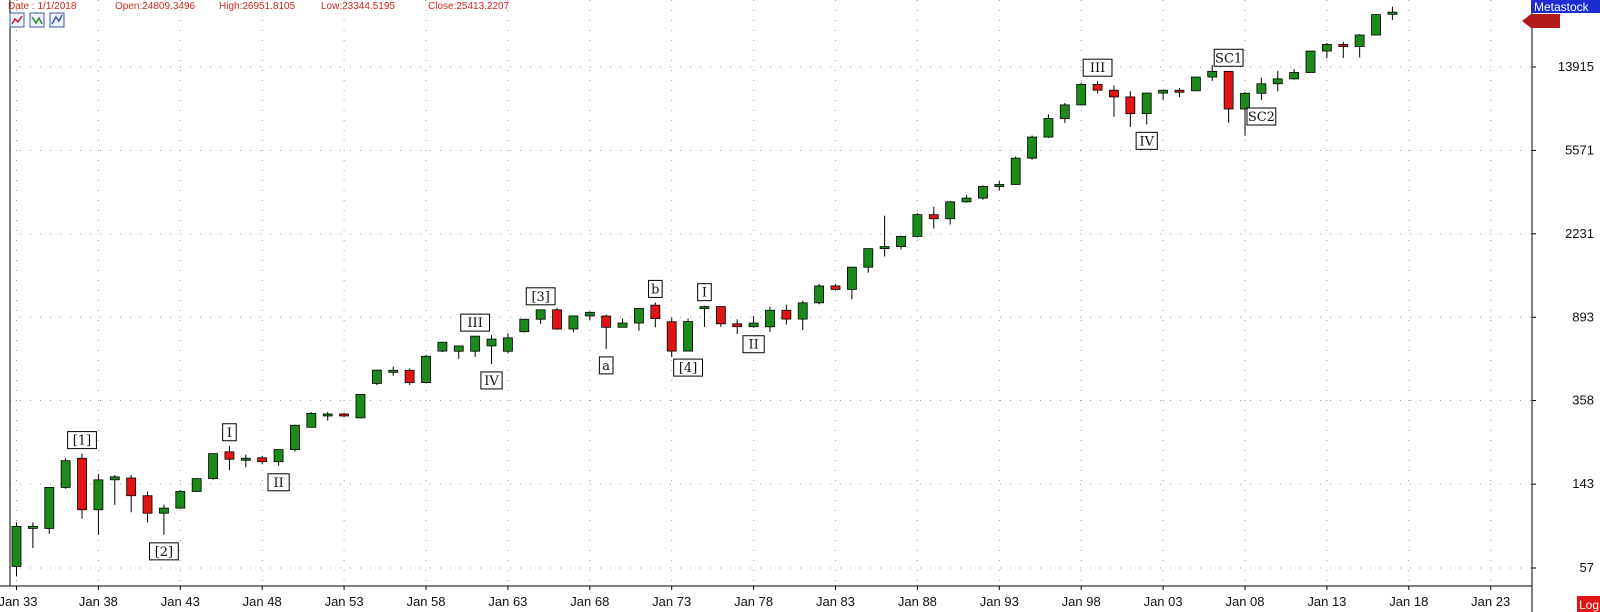 This screenshot has width=1600, height=612. I want to click on x-tick-label: Jan 23, so click(1490, 601).